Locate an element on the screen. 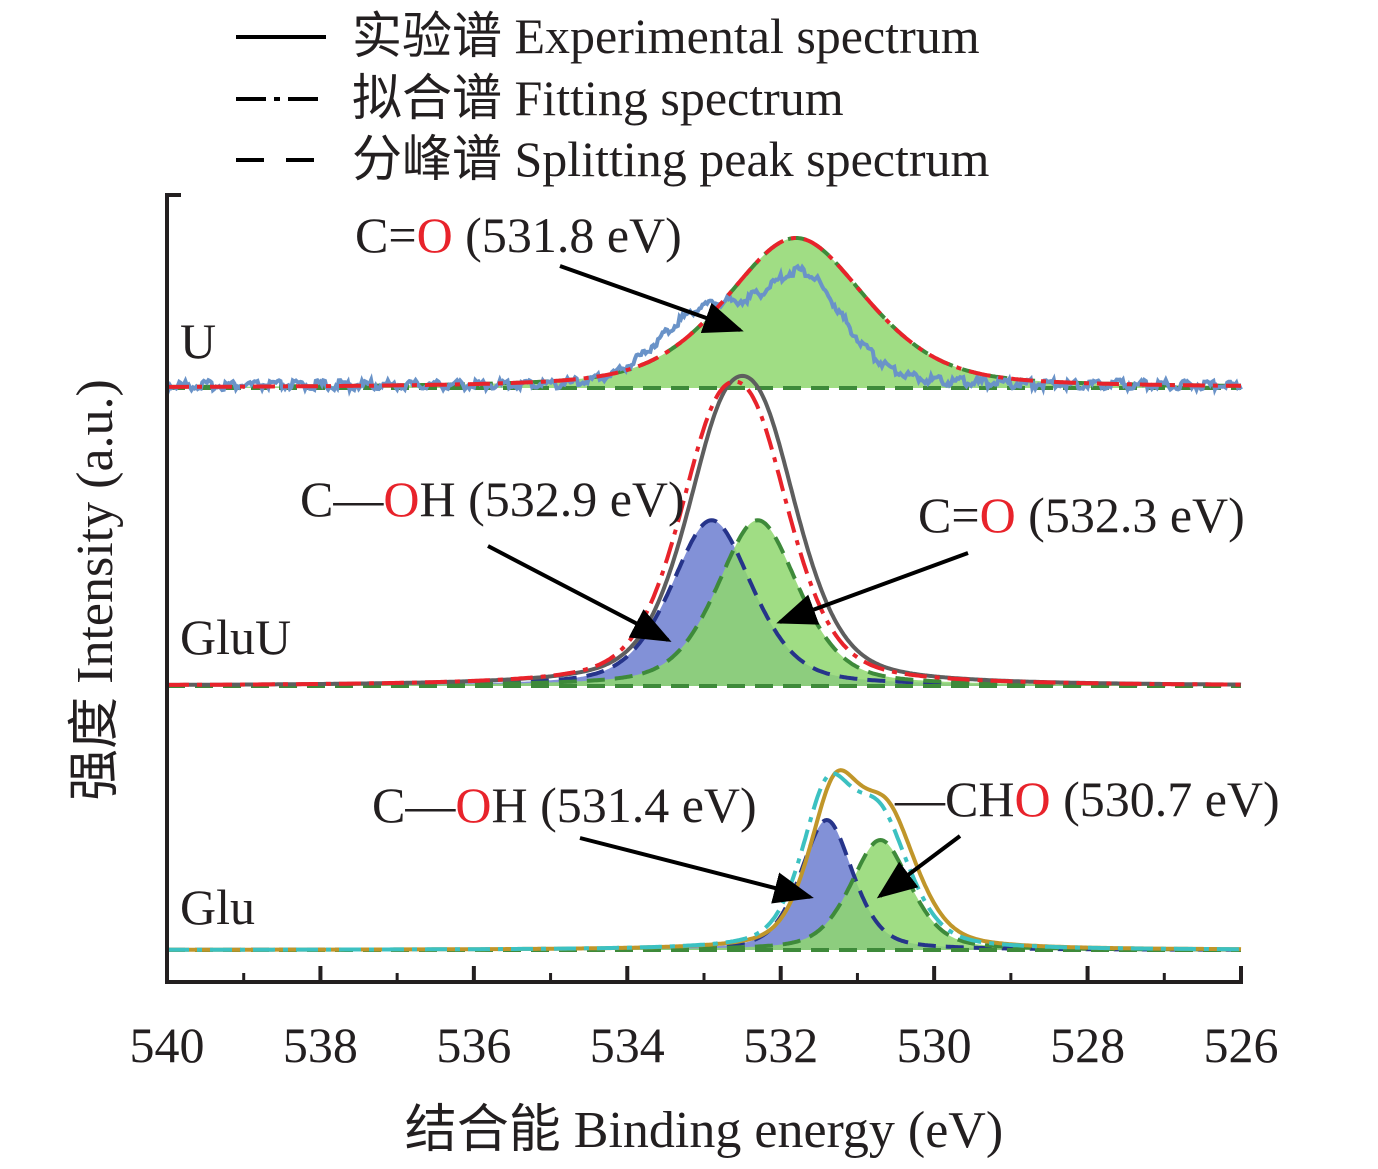 The height and width of the screenshot is (1169, 1378). x-tick-label: 540 is located at coordinates (167, 1045).